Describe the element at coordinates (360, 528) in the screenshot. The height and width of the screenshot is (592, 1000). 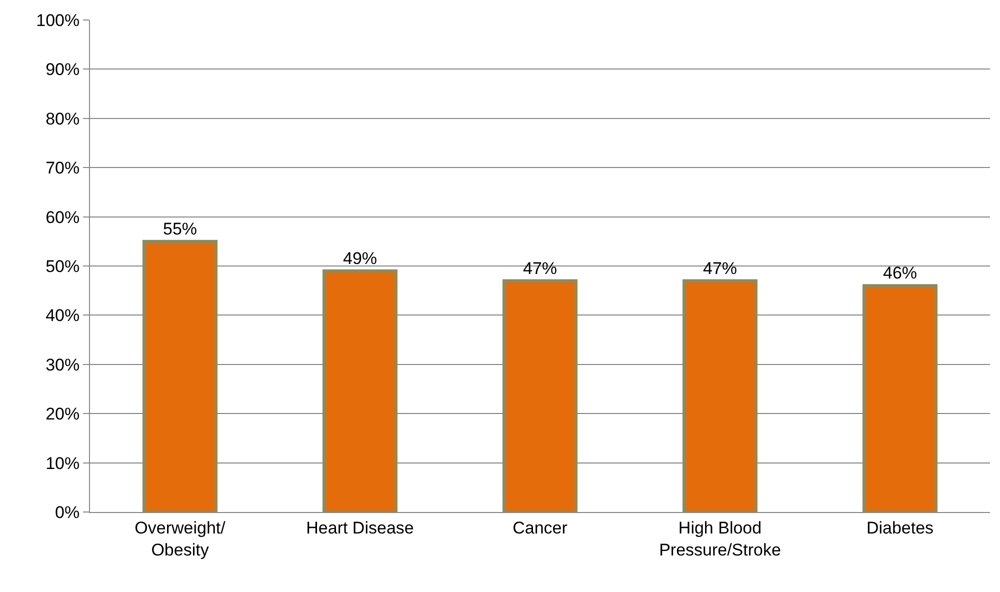
I see `x-tick-label: Heart Disease` at that location.